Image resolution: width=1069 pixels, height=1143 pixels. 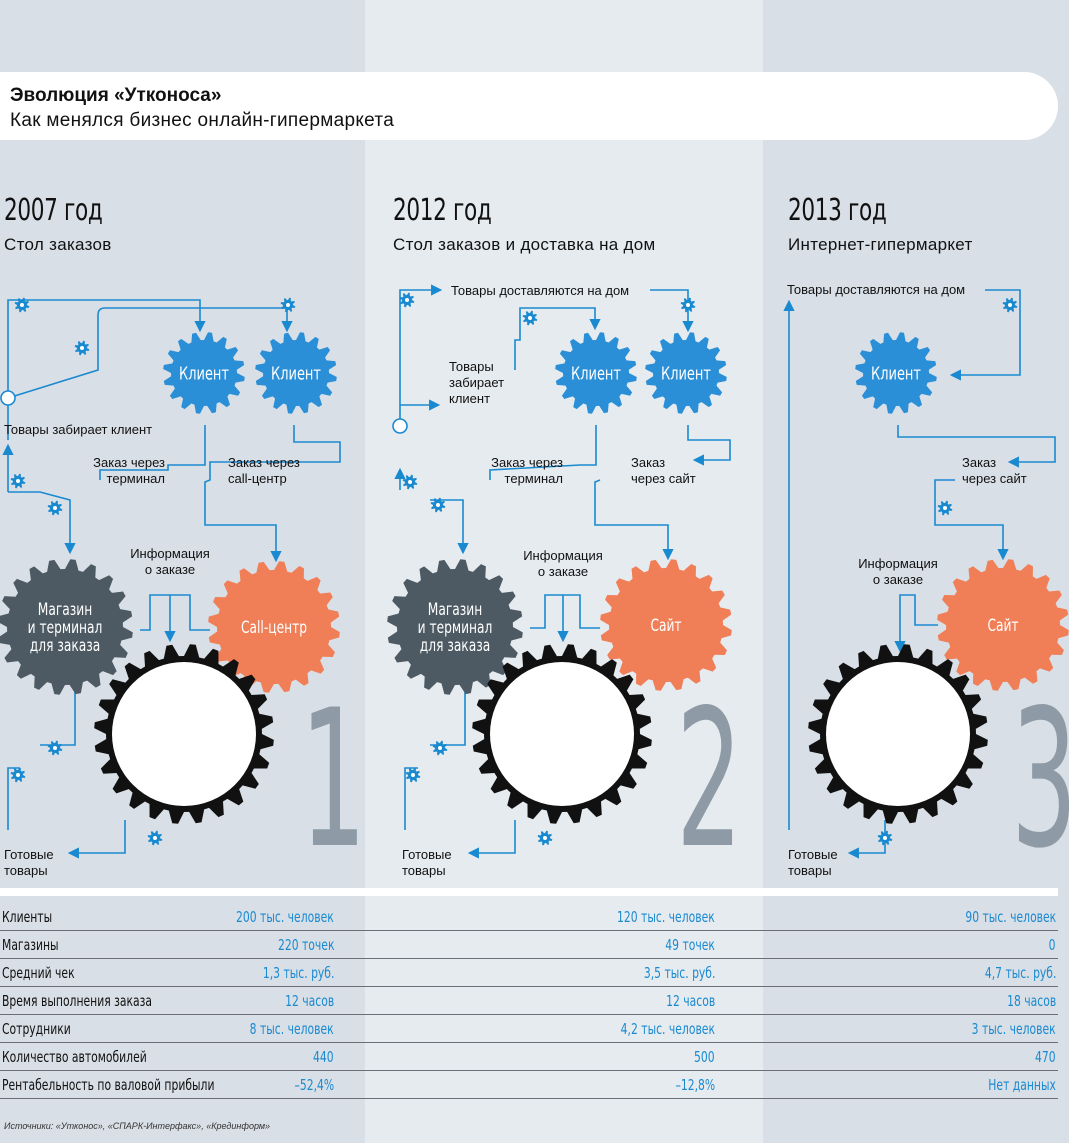 I want to click on stats-row-label: Рентабельность по валовой прибыли, so click(x=108, y=1085).